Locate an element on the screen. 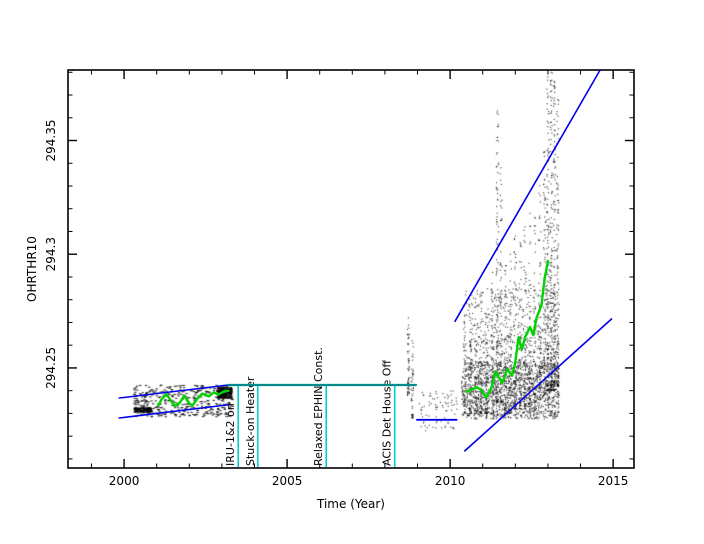 The height and width of the screenshot is (544, 704). early-lower-bound-line is located at coordinates (174, 411).